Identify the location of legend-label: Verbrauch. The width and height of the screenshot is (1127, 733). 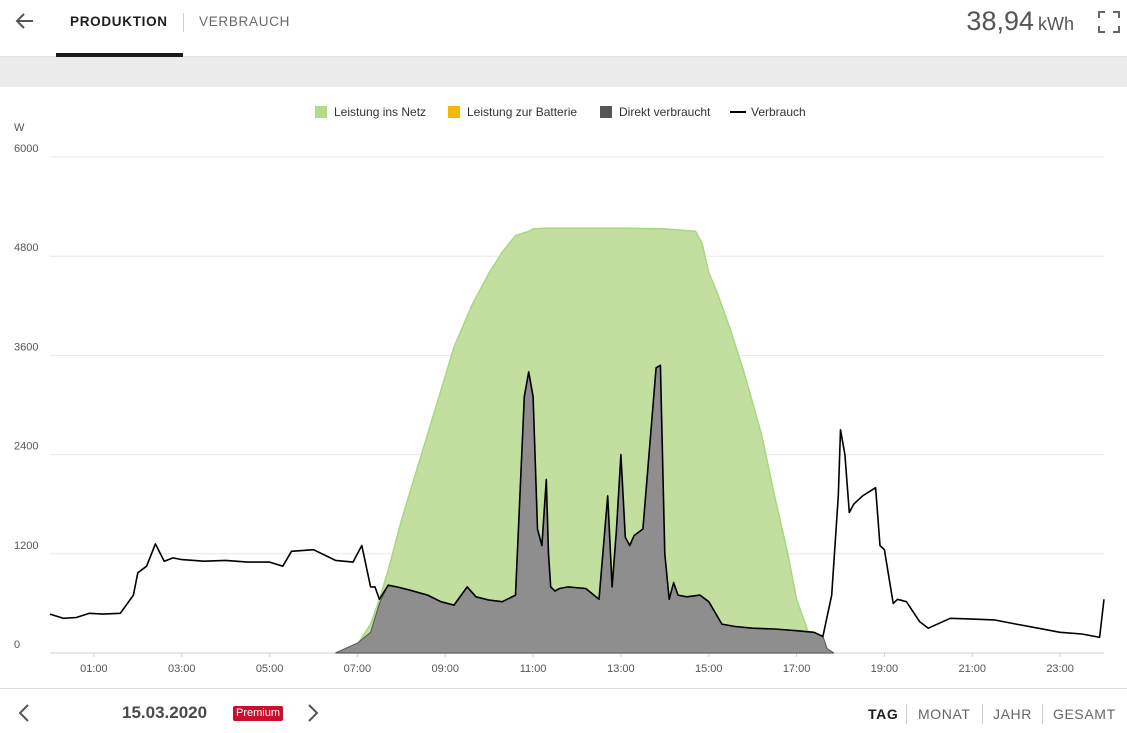
(778, 112).